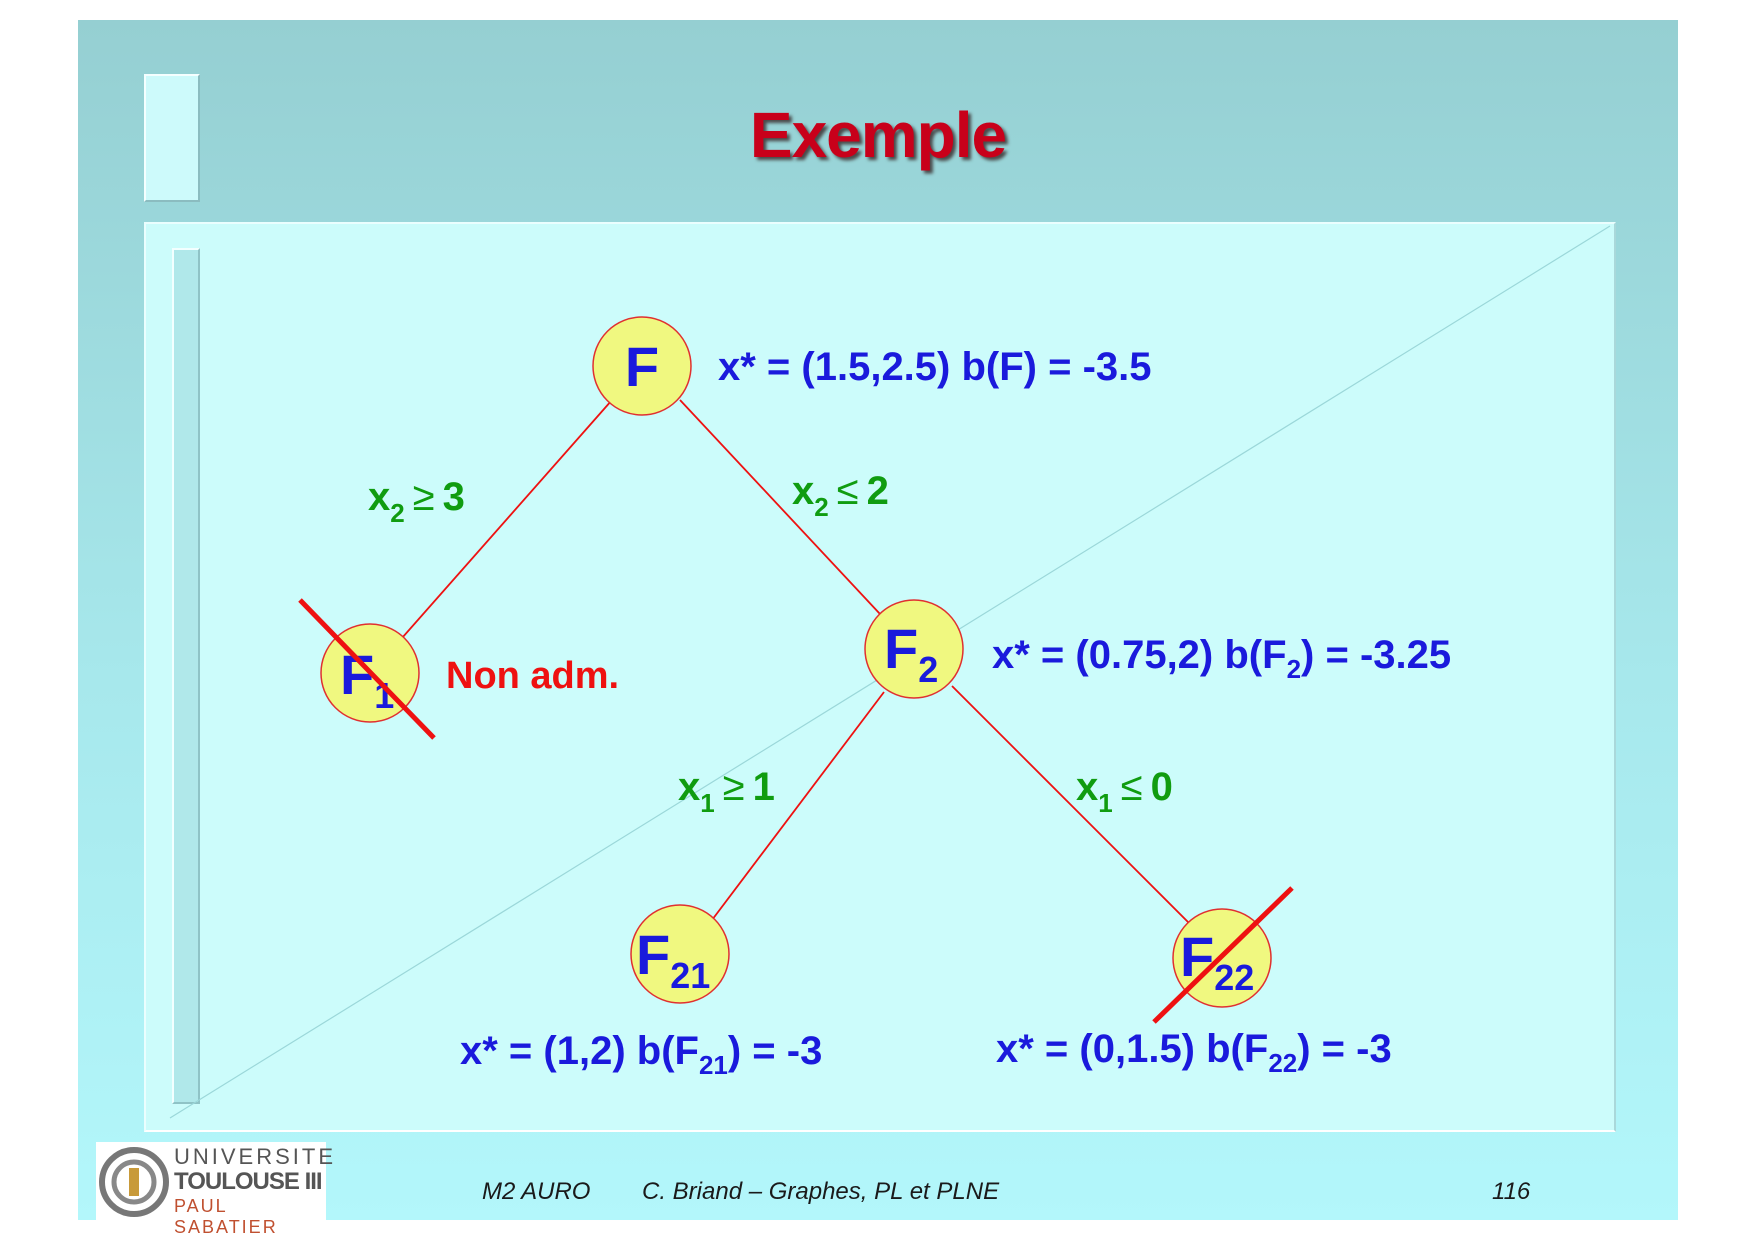 This screenshot has width=1755, height=1240. I want to click on edge-F-F1, so click(507, 519).